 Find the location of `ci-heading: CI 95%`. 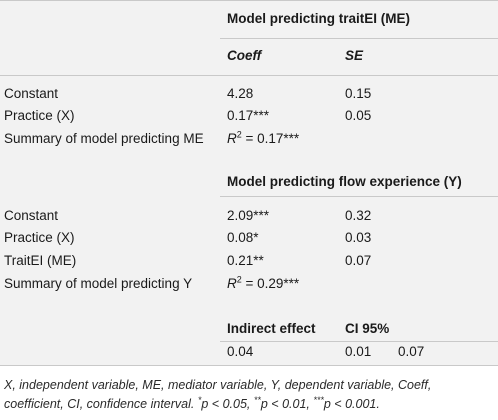

ci-heading: CI 95% is located at coordinates (367, 328).